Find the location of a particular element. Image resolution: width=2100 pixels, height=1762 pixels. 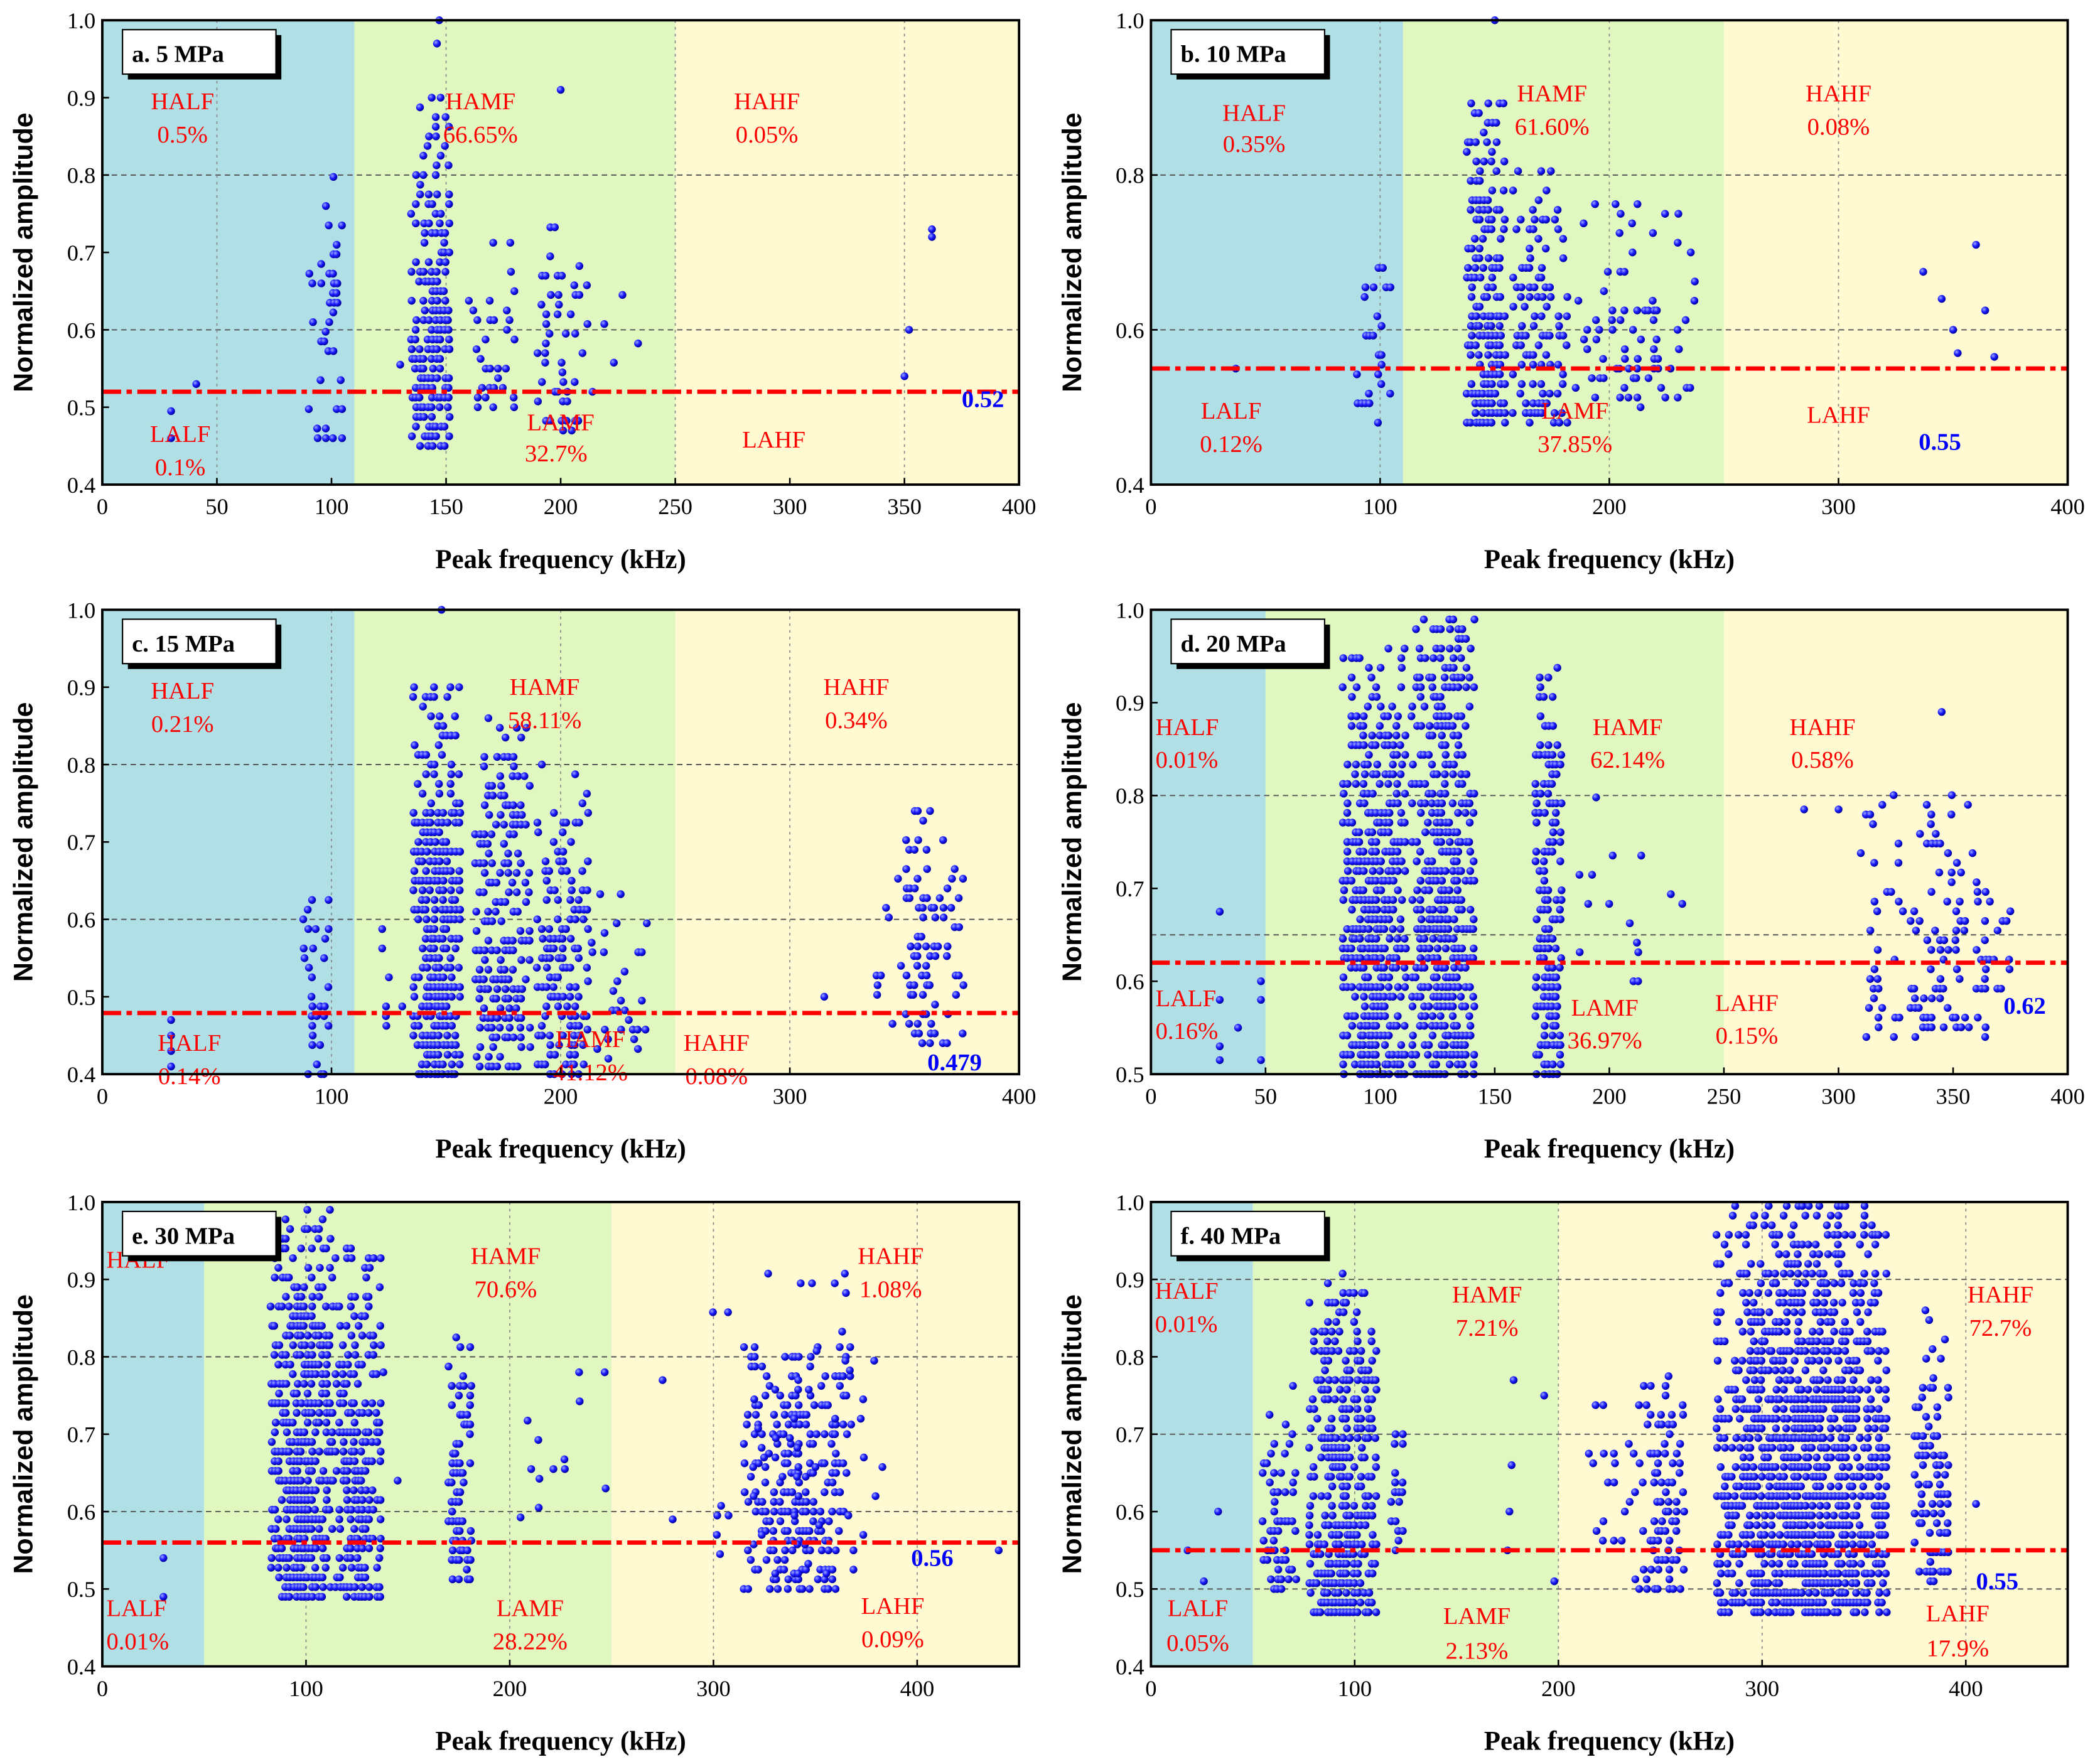

x-tick-label: 0 is located at coordinates (1150, 506).